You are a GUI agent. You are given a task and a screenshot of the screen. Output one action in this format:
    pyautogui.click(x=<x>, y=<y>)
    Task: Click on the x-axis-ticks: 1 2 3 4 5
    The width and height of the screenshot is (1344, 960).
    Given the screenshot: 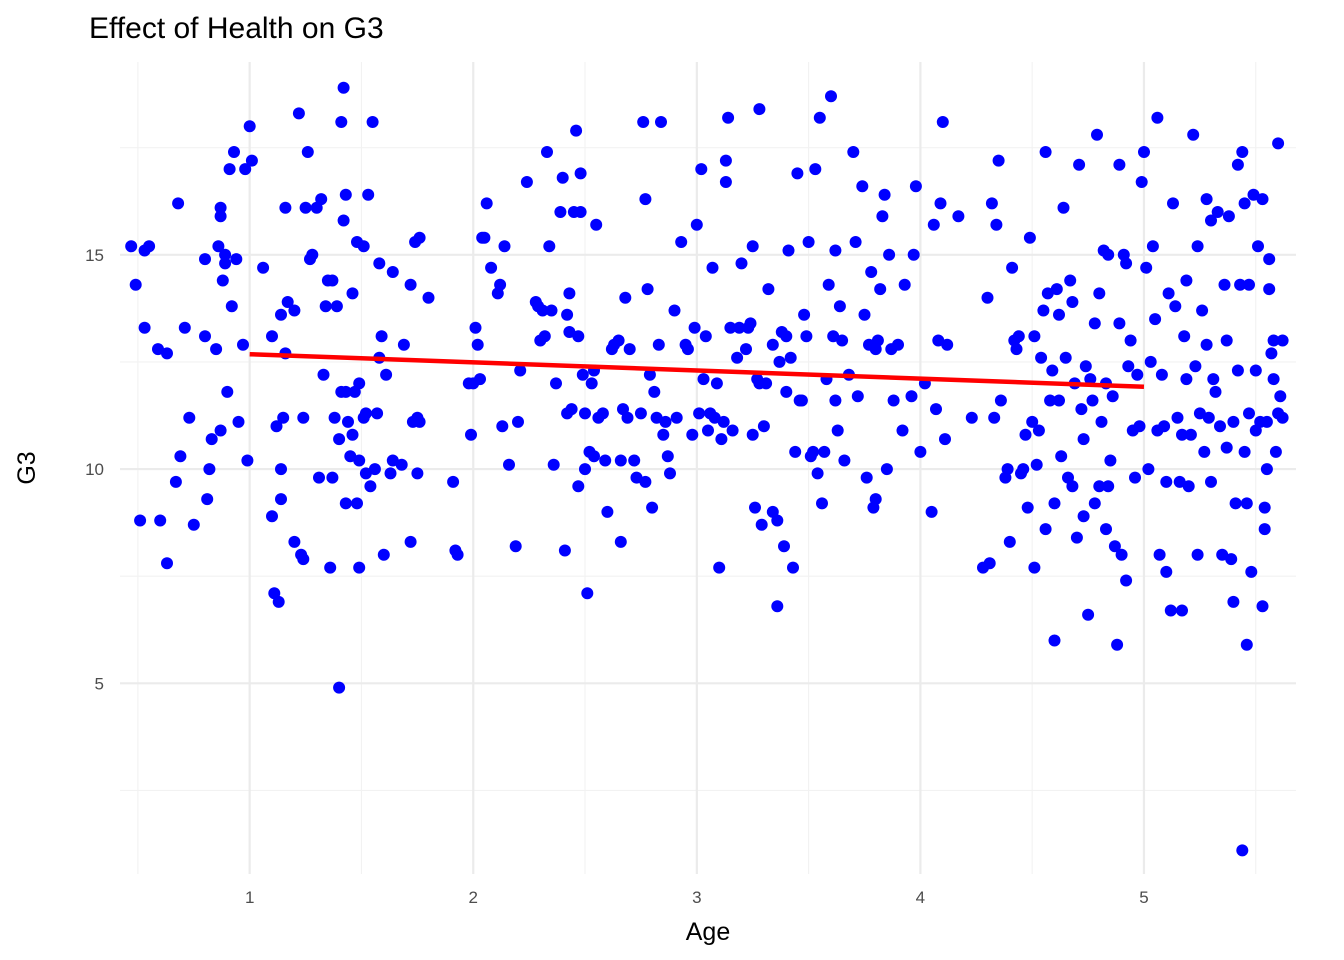 What is the action you would take?
    pyautogui.click(x=697, y=897)
    